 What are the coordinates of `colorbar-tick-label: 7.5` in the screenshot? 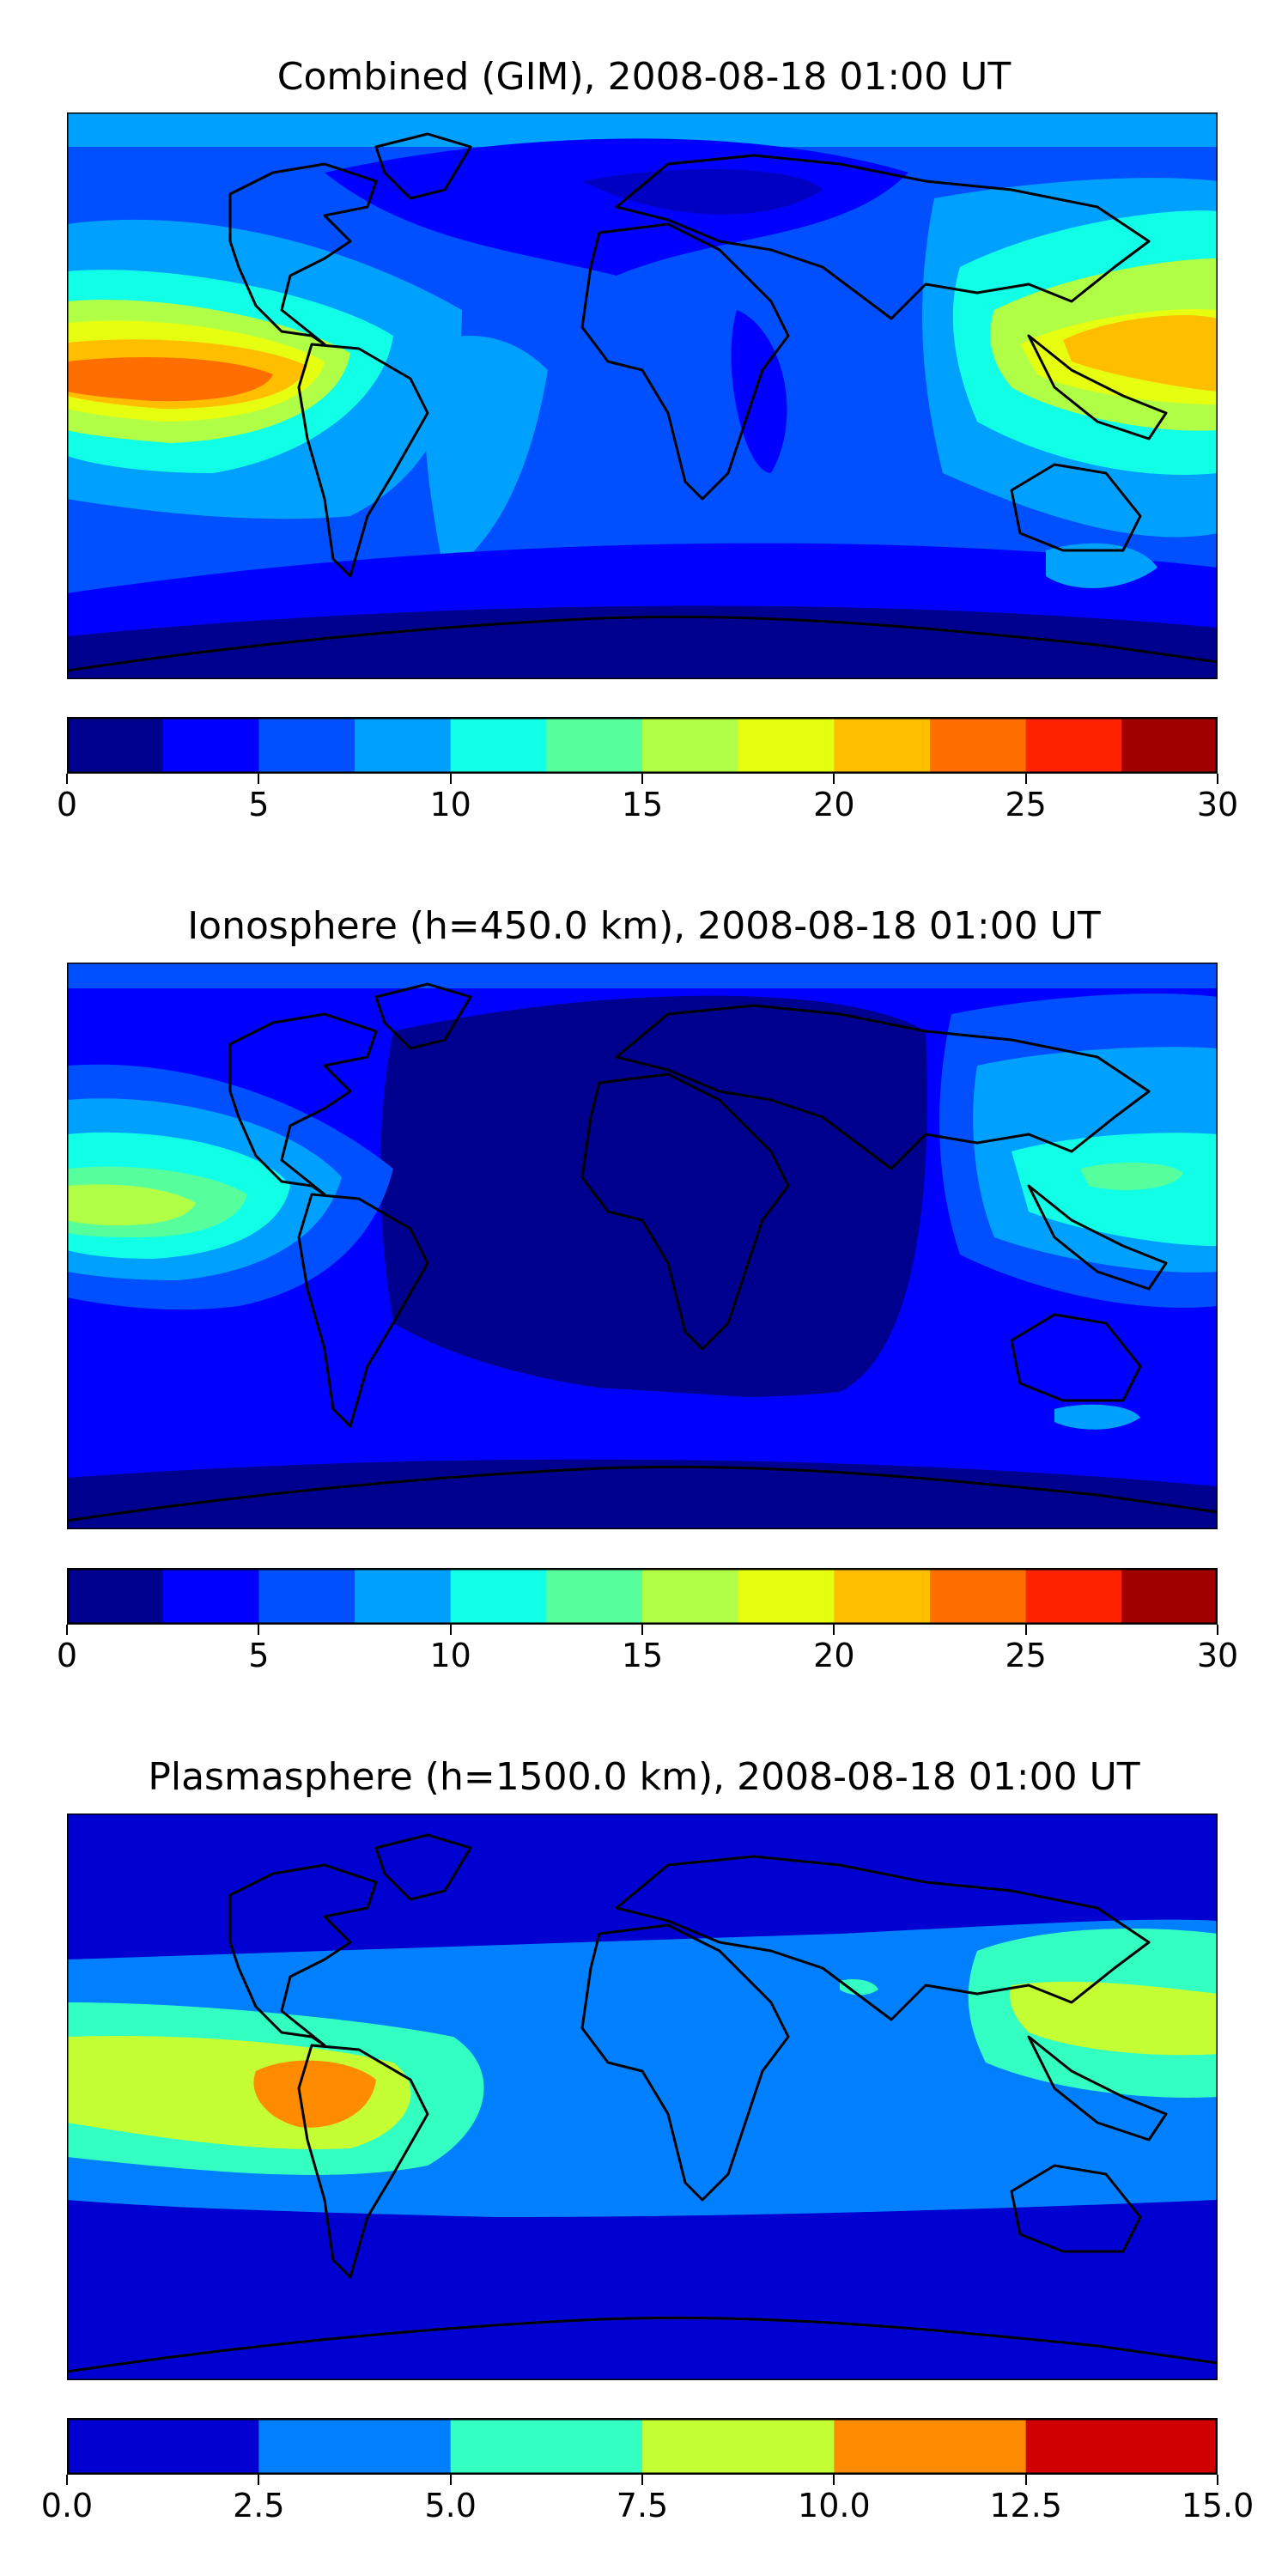 It's located at (642, 2506).